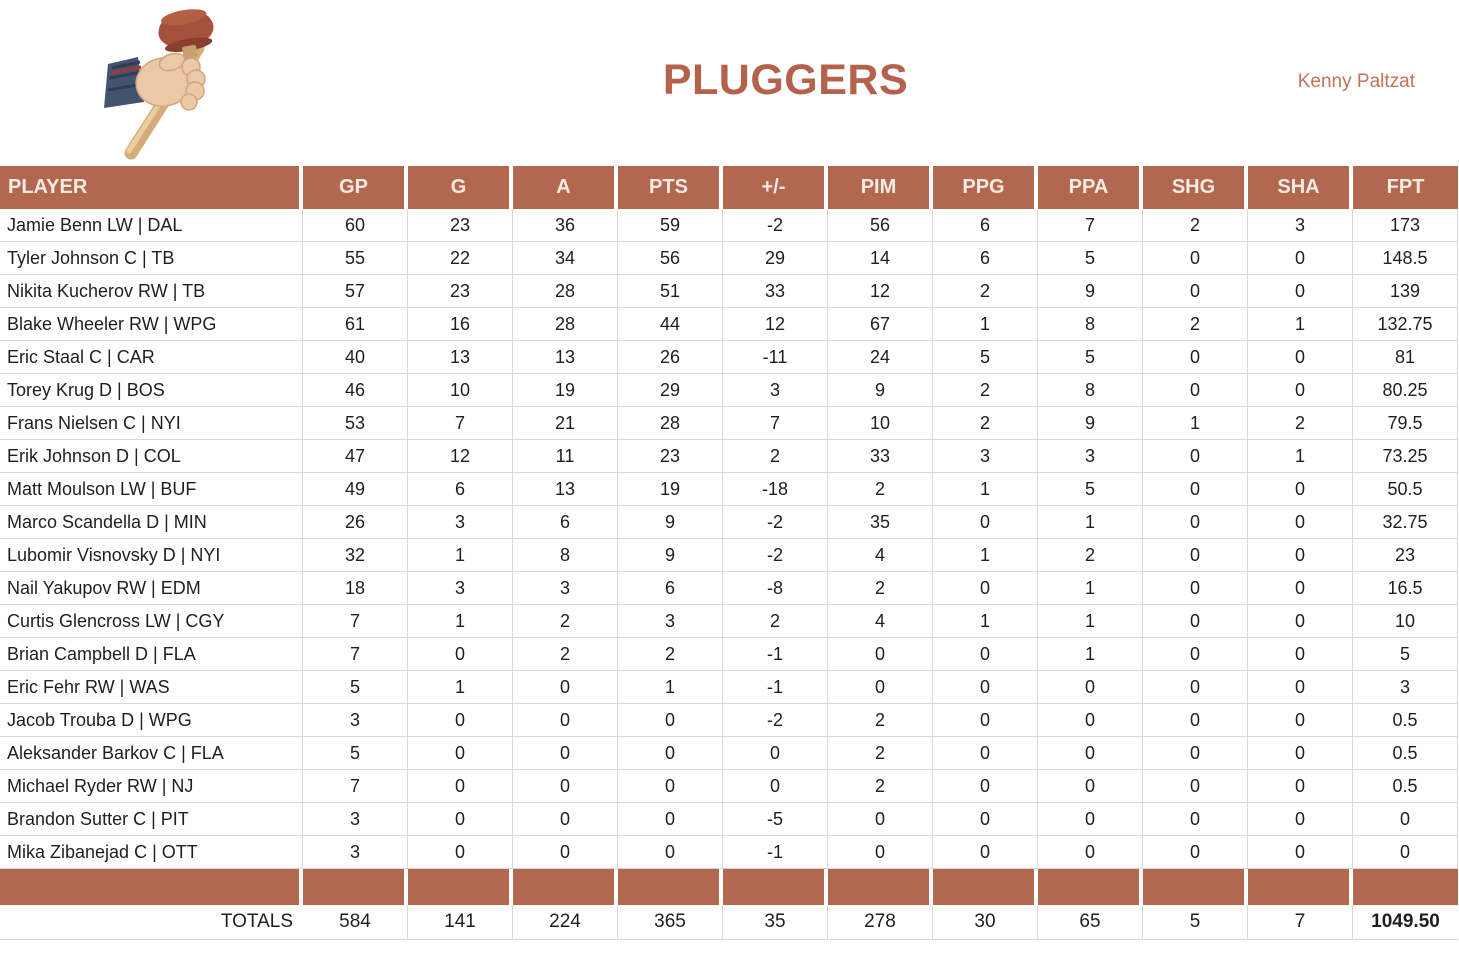 This screenshot has width=1459, height=967. What do you see at coordinates (1405, 654) in the screenshot?
I see `stat-cell-fpt: 5` at bounding box center [1405, 654].